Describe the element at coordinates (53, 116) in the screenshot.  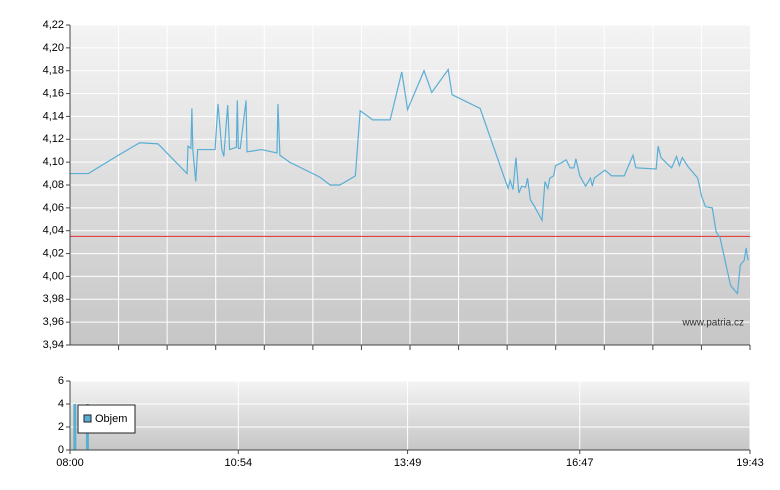
I see `y-tick-label: 4,14` at that location.